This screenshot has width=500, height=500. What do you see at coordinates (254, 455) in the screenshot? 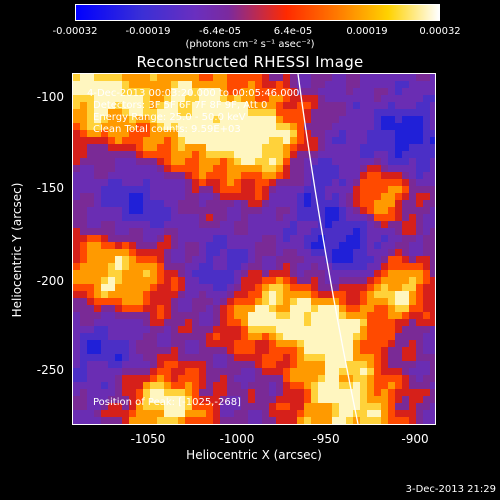
I see `x-axis-label: Heliocentric X (arcsec)` at bounding box center [254, 455].